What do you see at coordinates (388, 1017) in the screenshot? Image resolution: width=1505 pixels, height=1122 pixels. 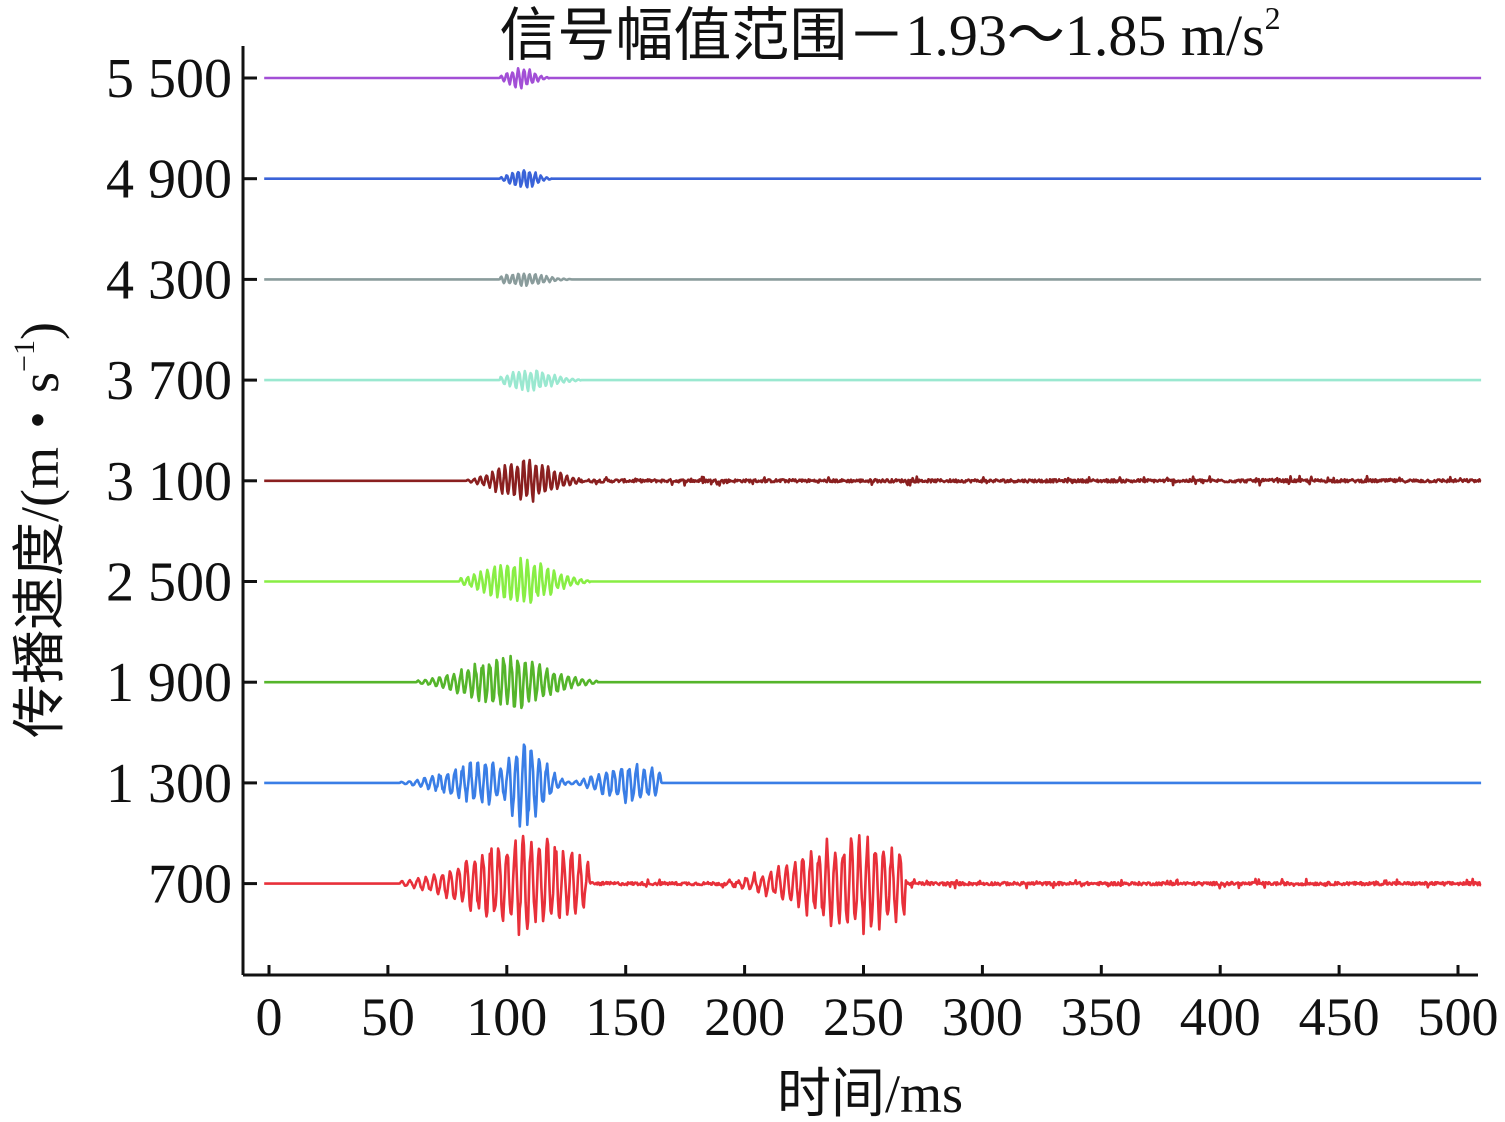 I see `x-tick-label: 50` at bounding box center [388, 1017].